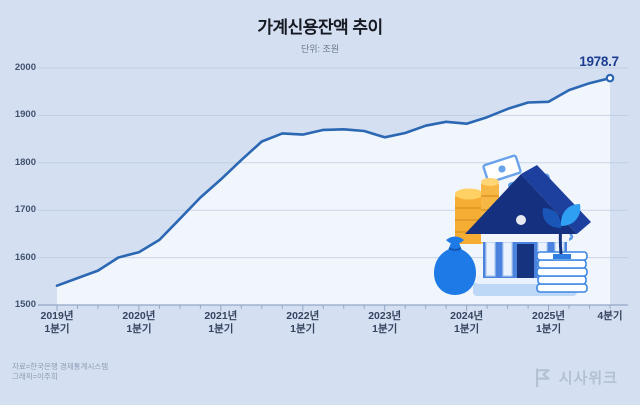 Image resolution: width=640 pixels, height=405 pixels. Describe the element at coordinates (455, 265) in the screenshot. I see `money-bag-icon` at that location.